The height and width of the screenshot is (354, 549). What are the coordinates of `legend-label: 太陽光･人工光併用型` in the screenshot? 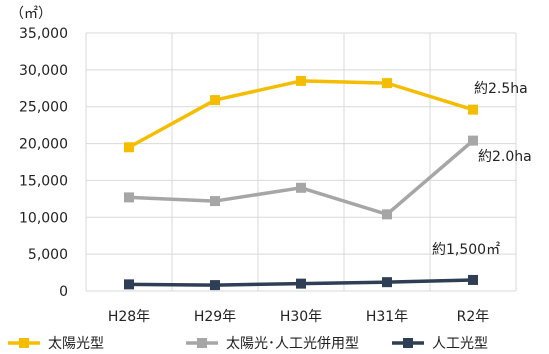 It's located at (292, 344).